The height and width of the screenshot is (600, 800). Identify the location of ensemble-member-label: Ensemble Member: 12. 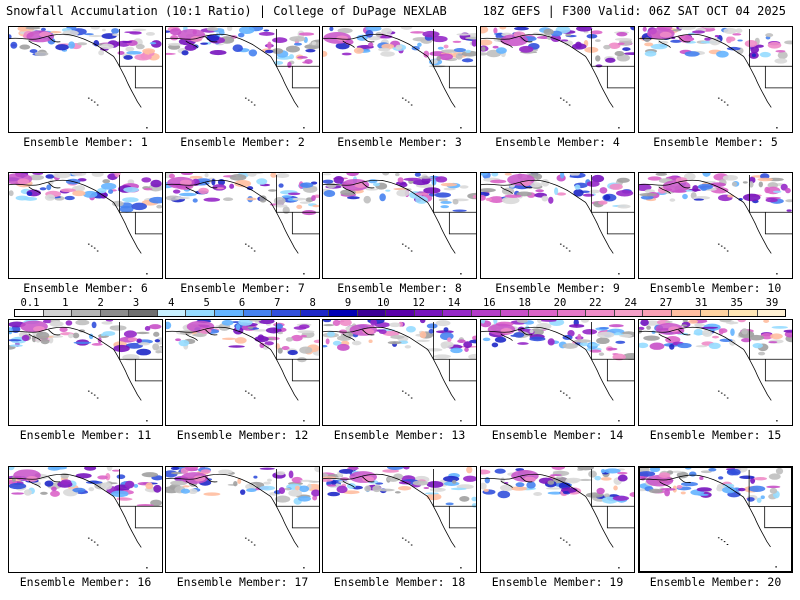
(242, 435).